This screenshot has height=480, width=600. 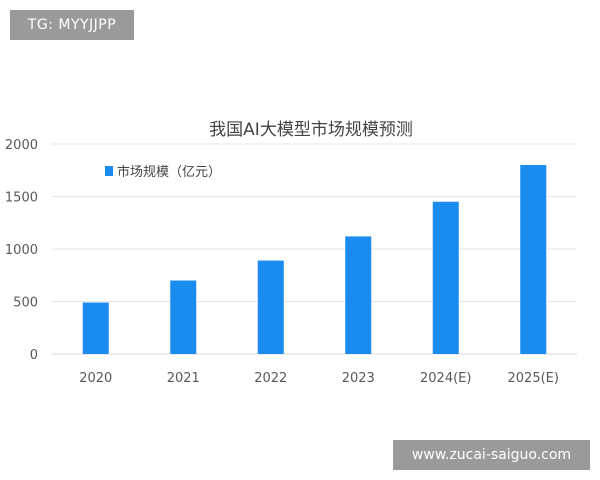 What do you see at coordinates (72, 25) in the screenshot?
I see `watermark-top-left: TG: MYYJJPP` at bounding box center [72, 25].